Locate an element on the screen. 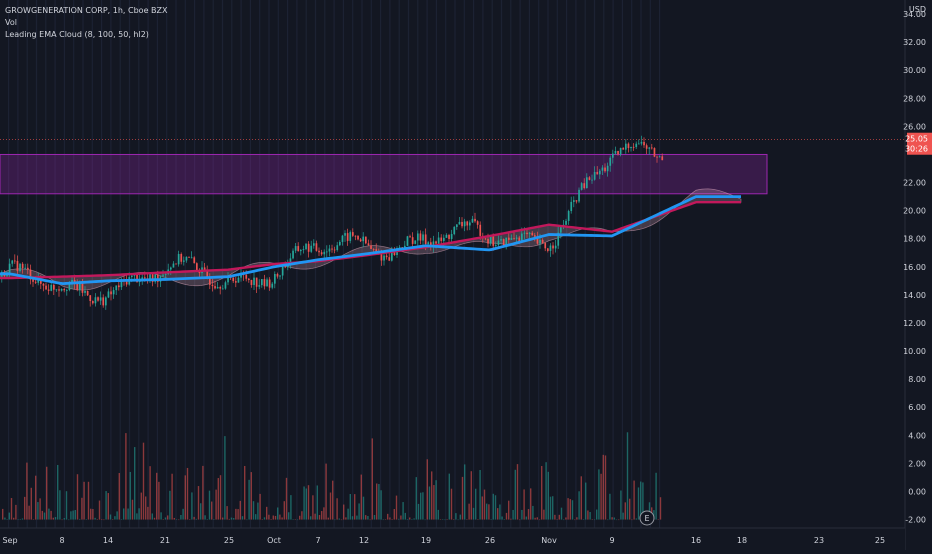 Image resolution: width=932 pixels, height=554 pixels. time-axis: Sep 8 14 21 25 Oct 7 12 19 26 Nov 9 16 18 23 25 is located at coordinates (452, 538).